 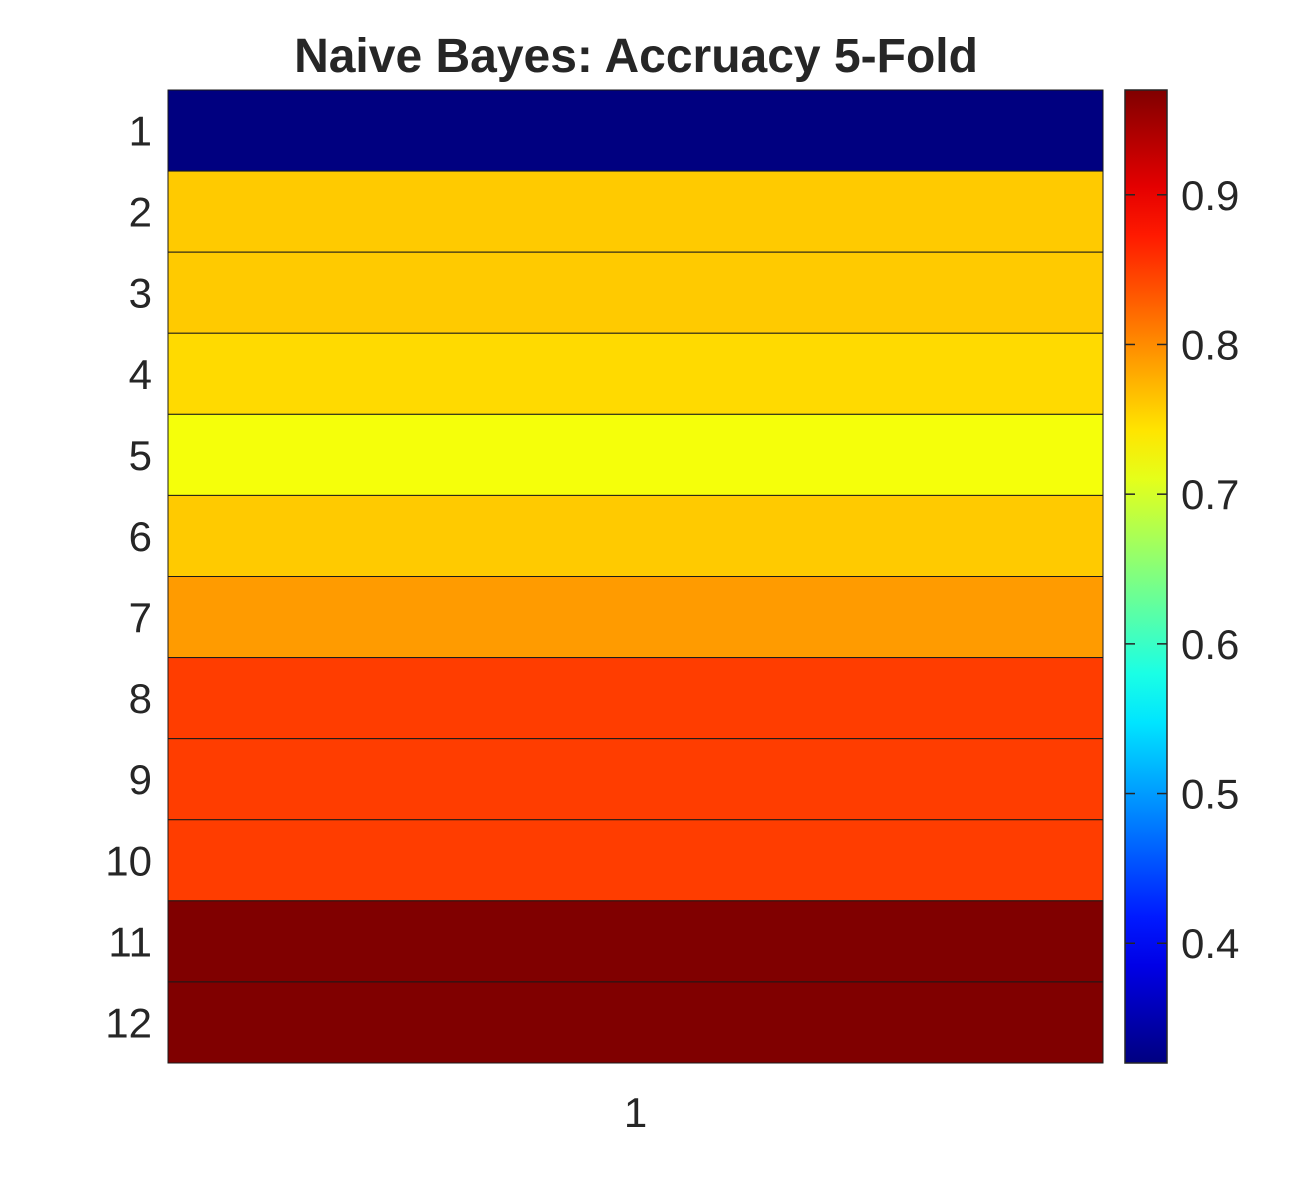 I want to click on y-tick-label: 11, so click(x=130, y=941).